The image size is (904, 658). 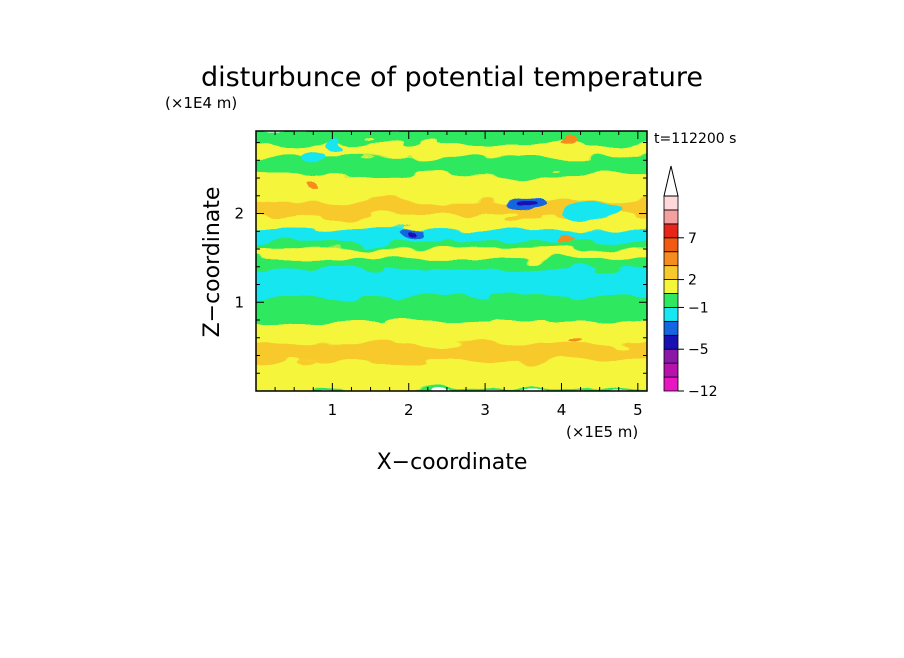 What do you see at coordinates (695, 139) in the screenshot?
I see `time-label: t=112200 s` at bounding box center [695, 139].